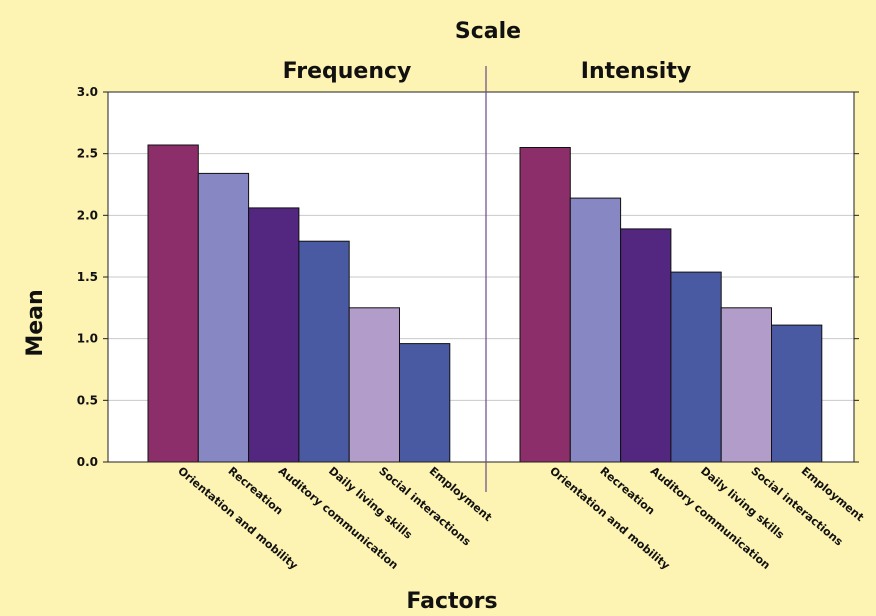 The width and height of the screenshot is (876, 616). Describe the element at coordinates (636, 71) in the screenshot. I see `panel-title-intensity: Intensity` at that location.